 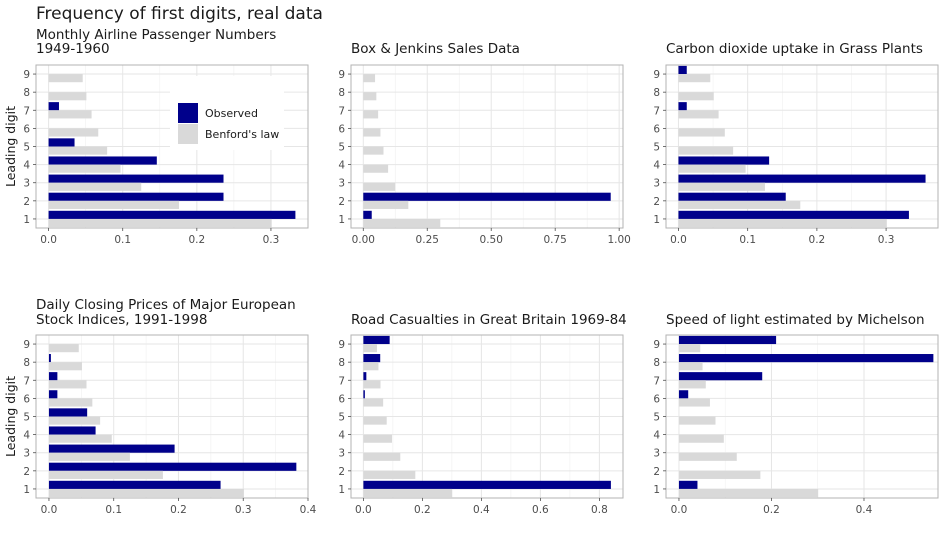 What do you see at coordinates (188, 113) in the screenshot?
I see `legend-key-observed` at bounding box center [188, 113].